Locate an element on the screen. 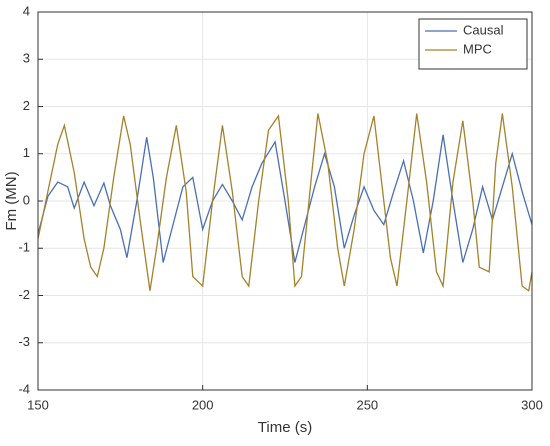  y-tick-label: -4 is located at coordinates (24, 388).